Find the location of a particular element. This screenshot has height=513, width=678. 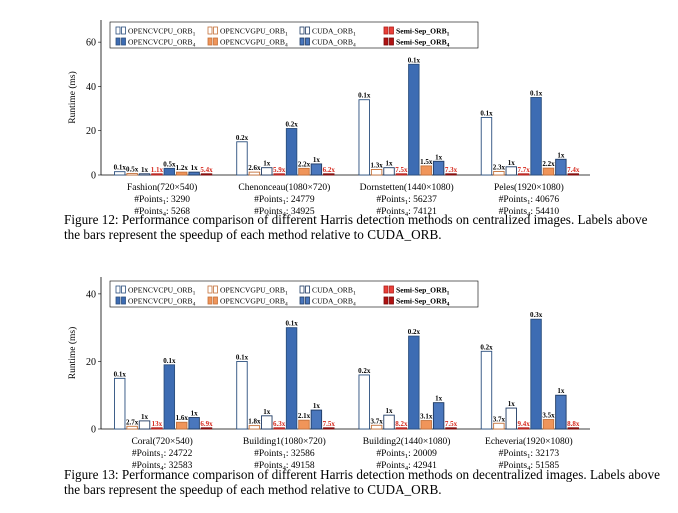

y-tick-label: 40 is located at coordinates (91, 87).